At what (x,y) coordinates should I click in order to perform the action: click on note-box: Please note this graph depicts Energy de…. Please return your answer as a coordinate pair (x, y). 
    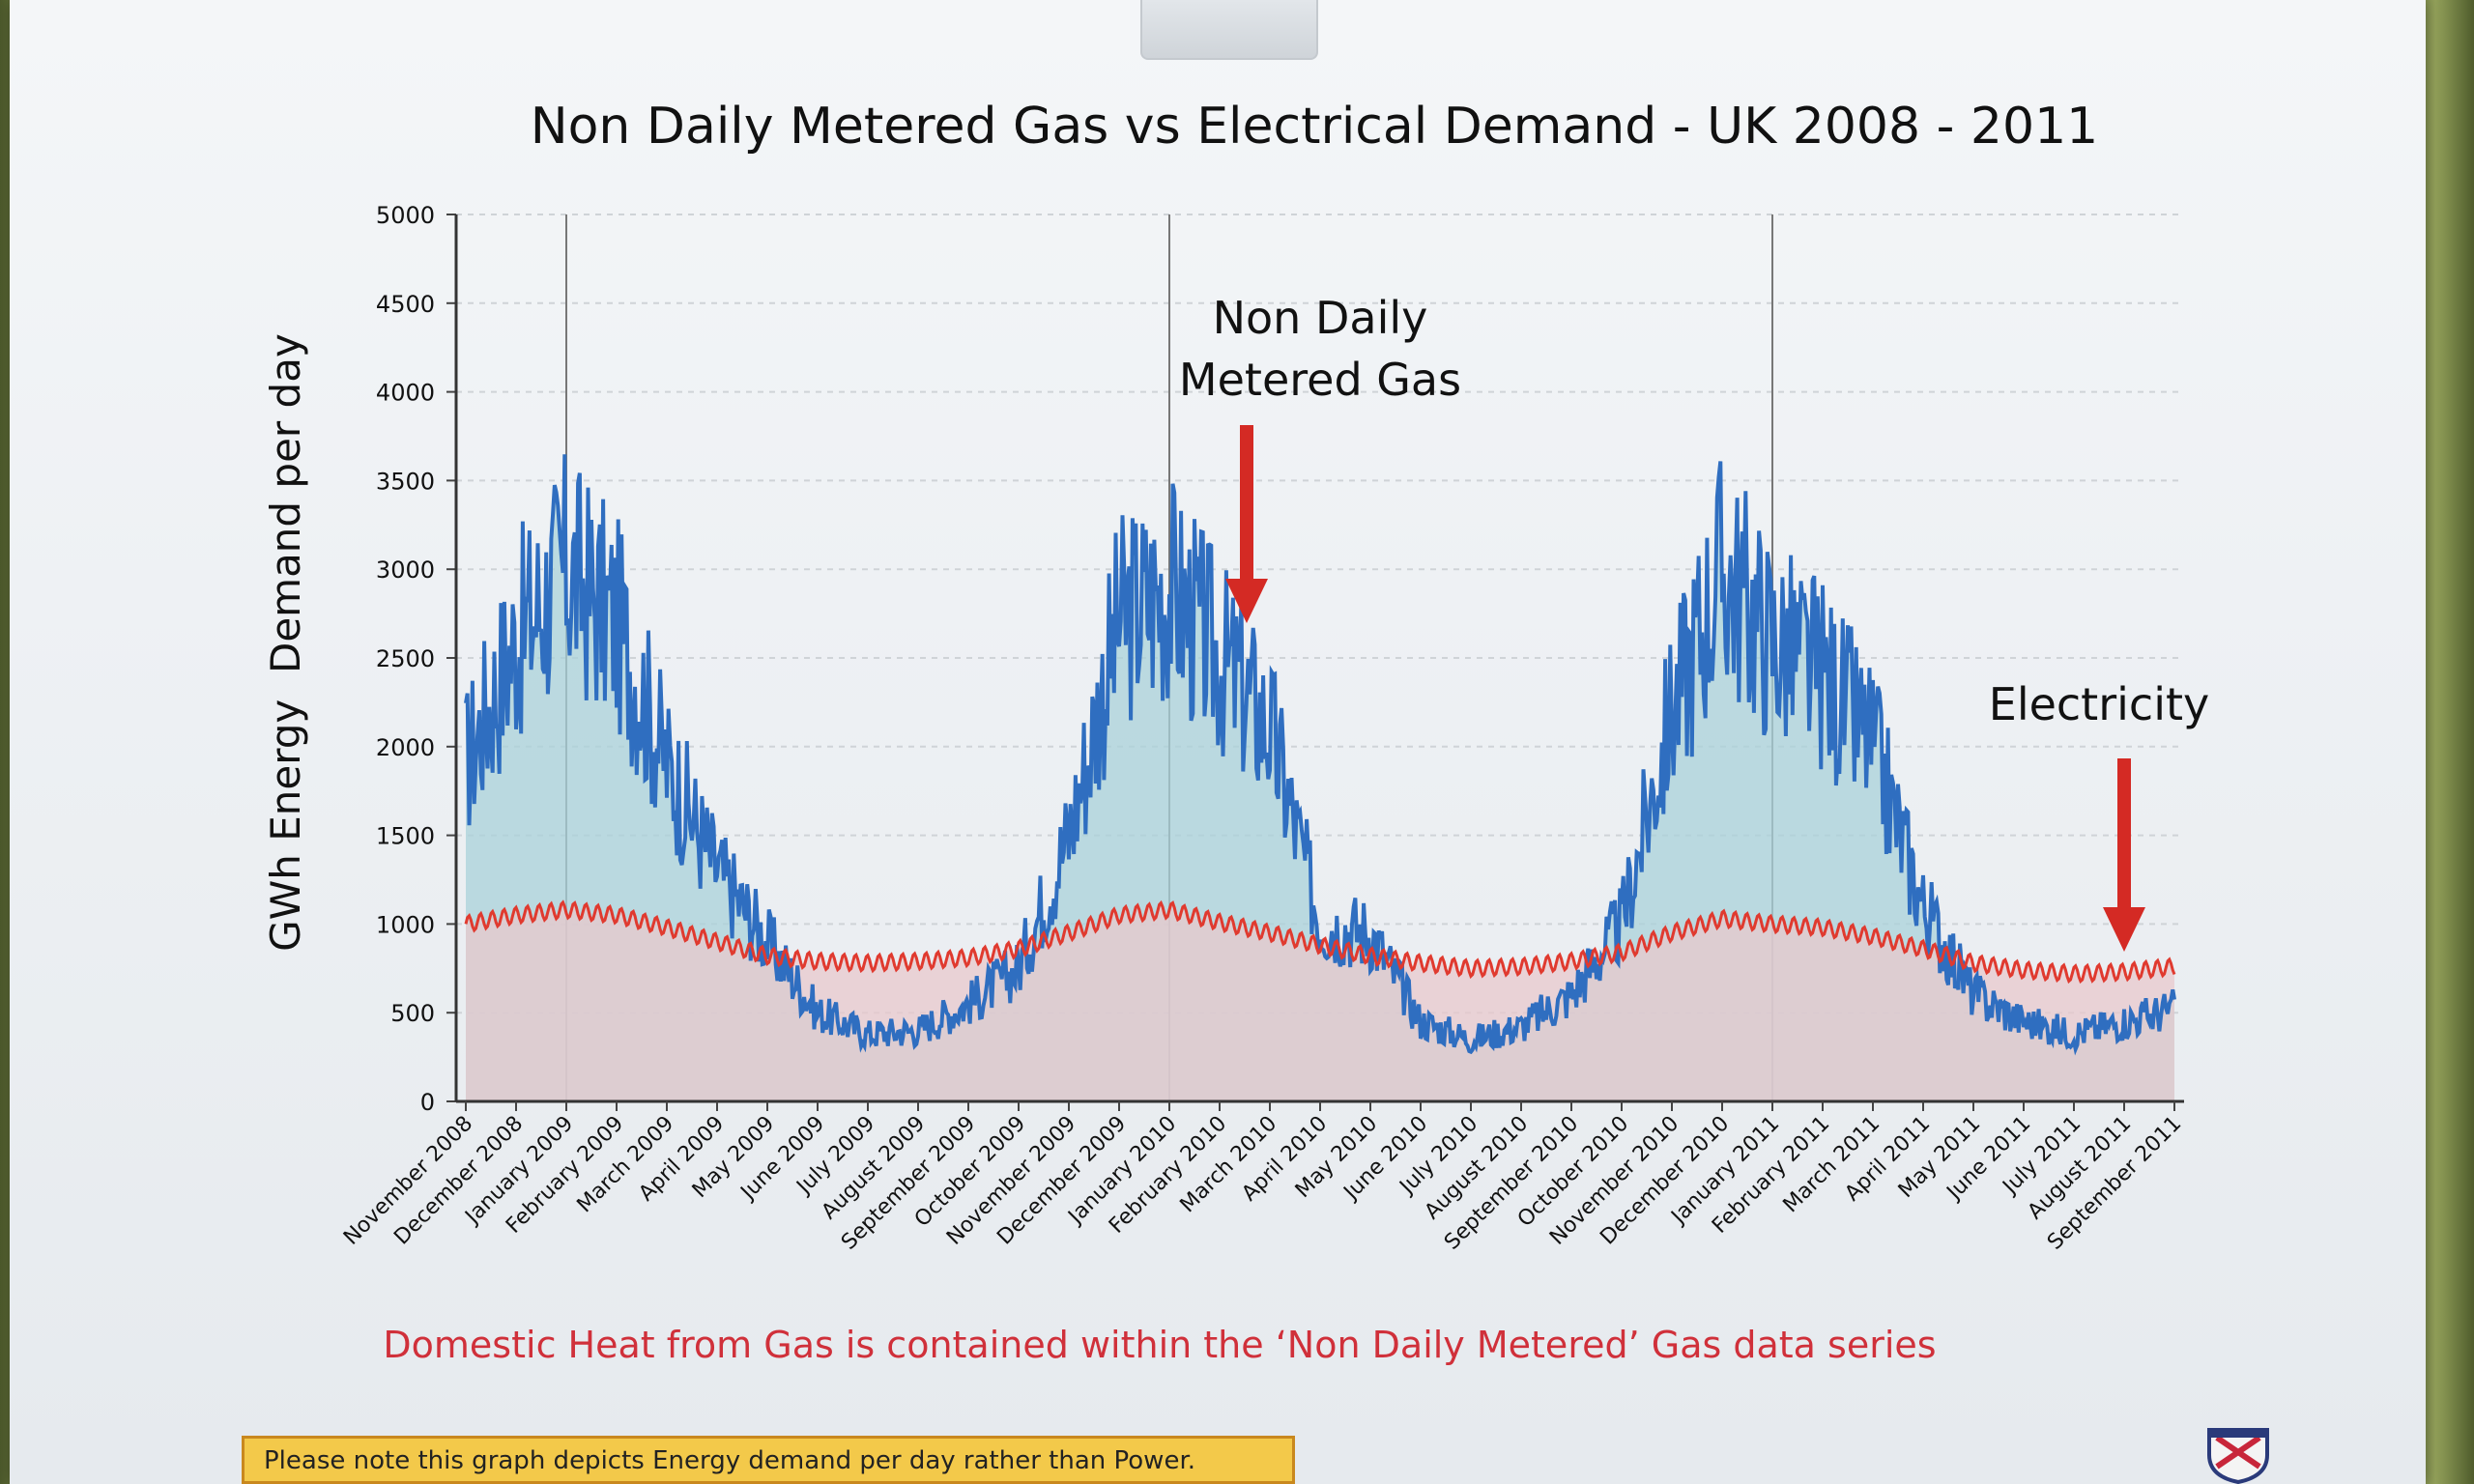
    Looking at the image, I should click on (768, 1460).